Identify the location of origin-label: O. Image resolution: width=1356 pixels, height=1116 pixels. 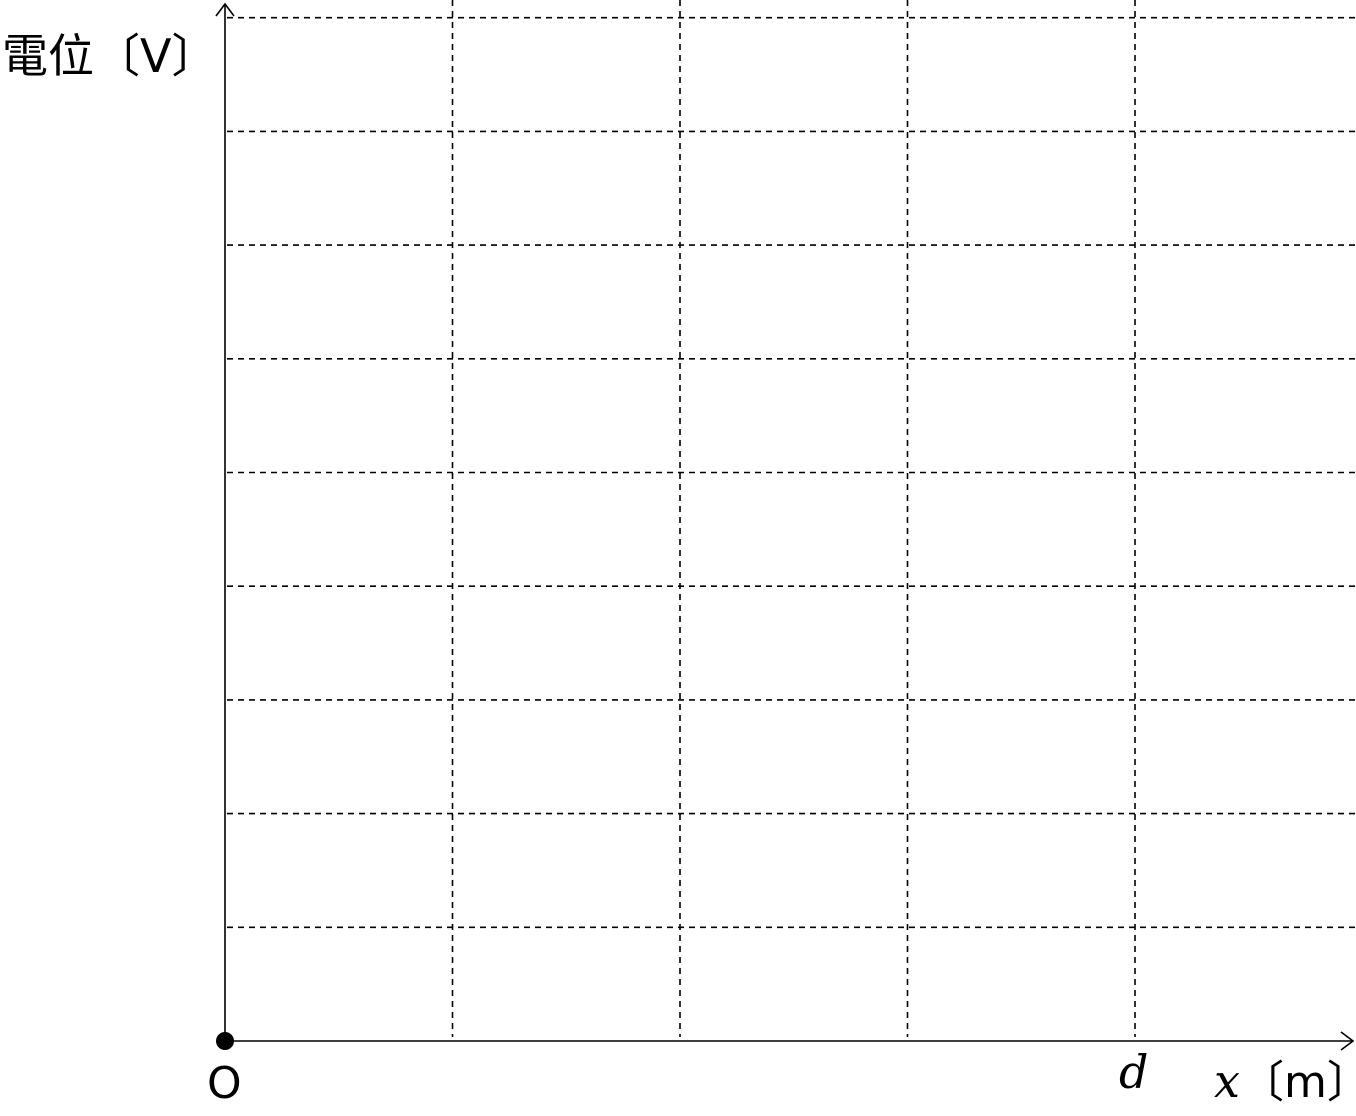
(224, 1083).